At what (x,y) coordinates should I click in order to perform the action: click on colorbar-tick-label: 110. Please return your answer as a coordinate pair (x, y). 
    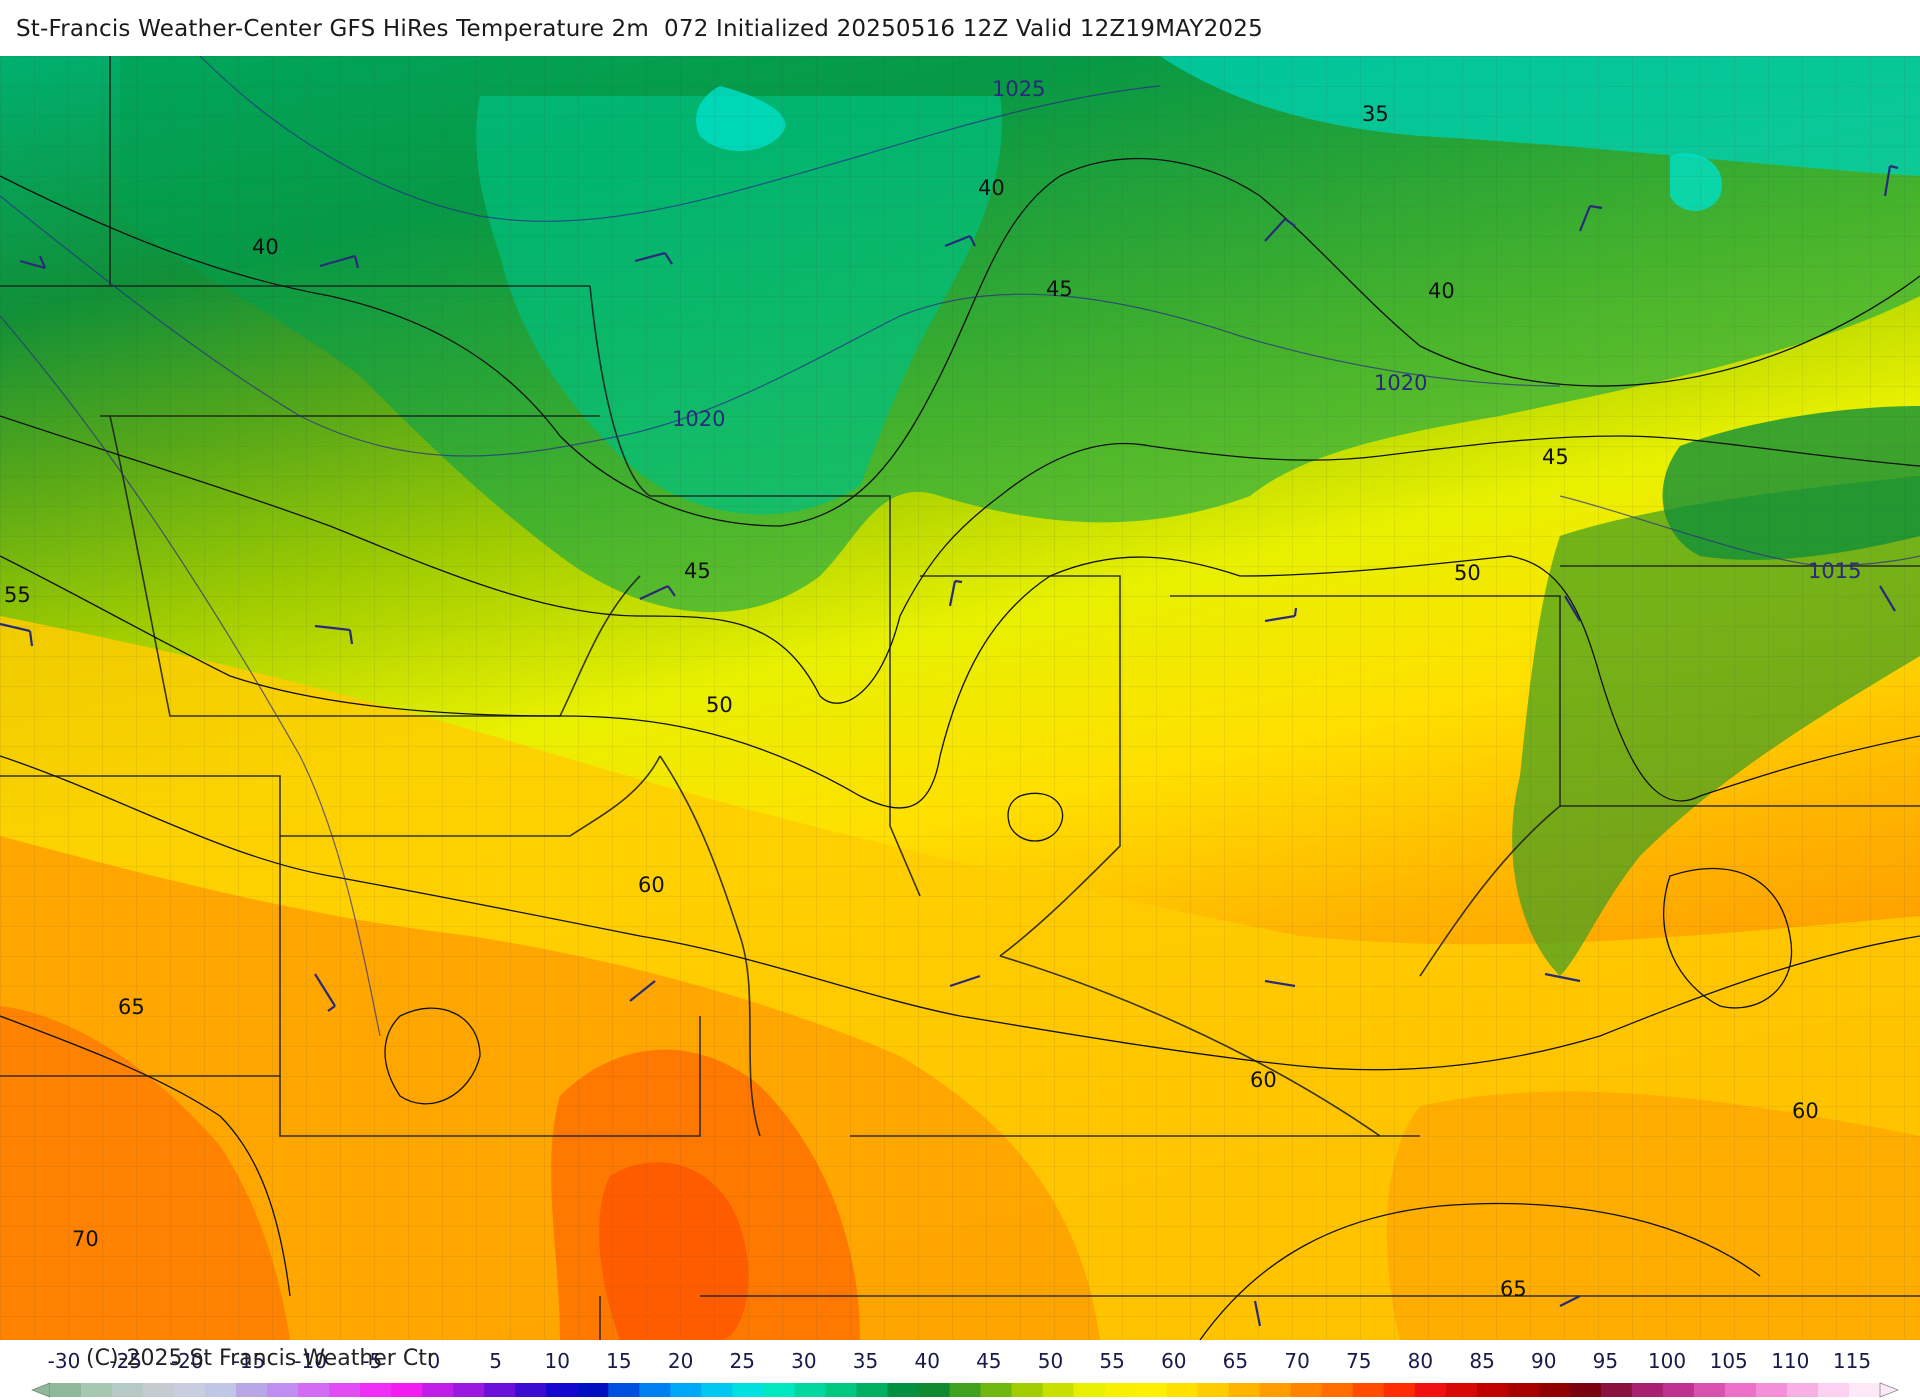
    Looking at the image, I should click on (1790, 1361).